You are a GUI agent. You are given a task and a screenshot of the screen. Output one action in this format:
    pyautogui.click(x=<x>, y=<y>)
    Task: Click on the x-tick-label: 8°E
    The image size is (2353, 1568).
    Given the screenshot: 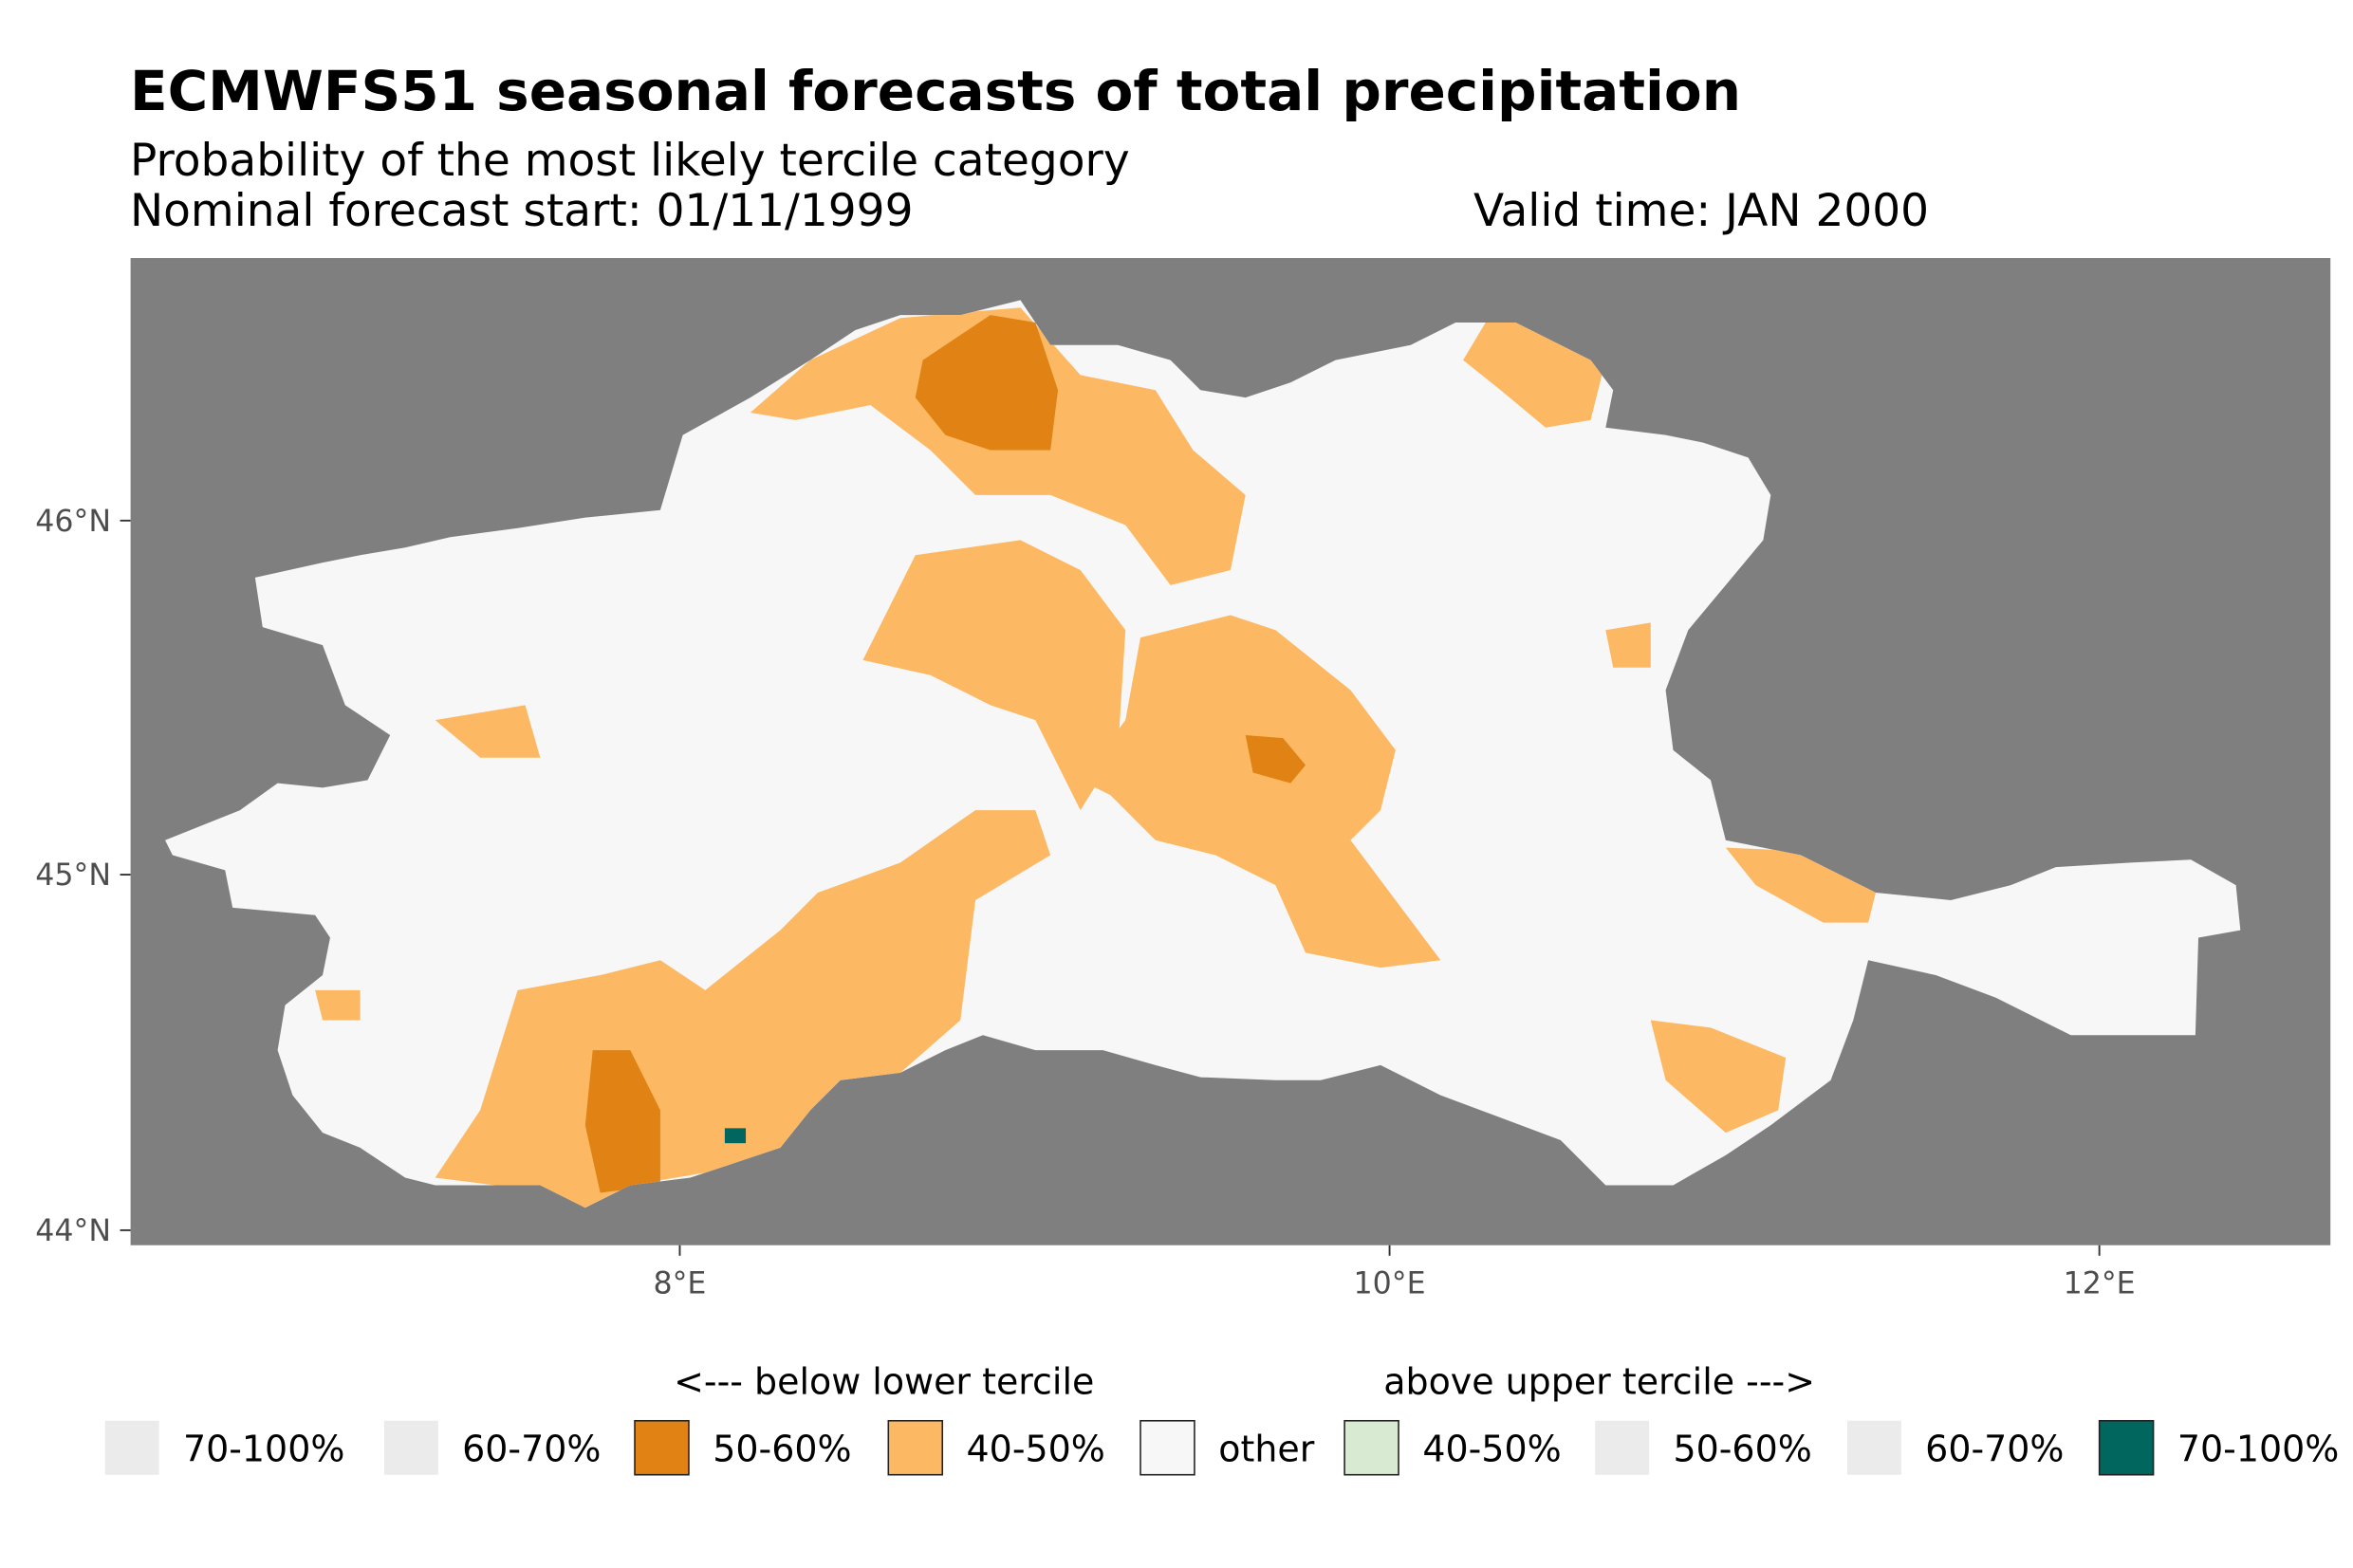 What is the action you would take?
    pyautogui.click(x=680, y=1284)
    